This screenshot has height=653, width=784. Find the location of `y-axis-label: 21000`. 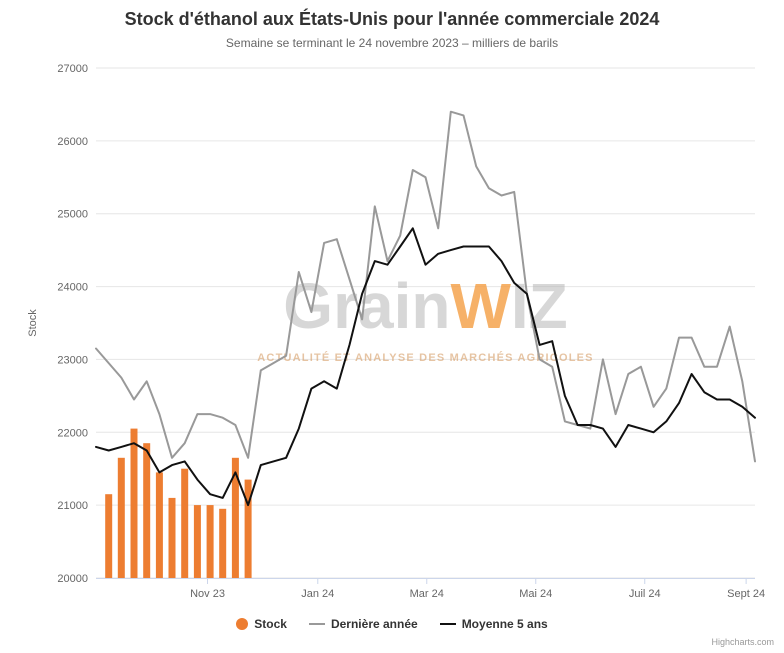

y-axis-label: 21000 is located at coordinates (72, 506).